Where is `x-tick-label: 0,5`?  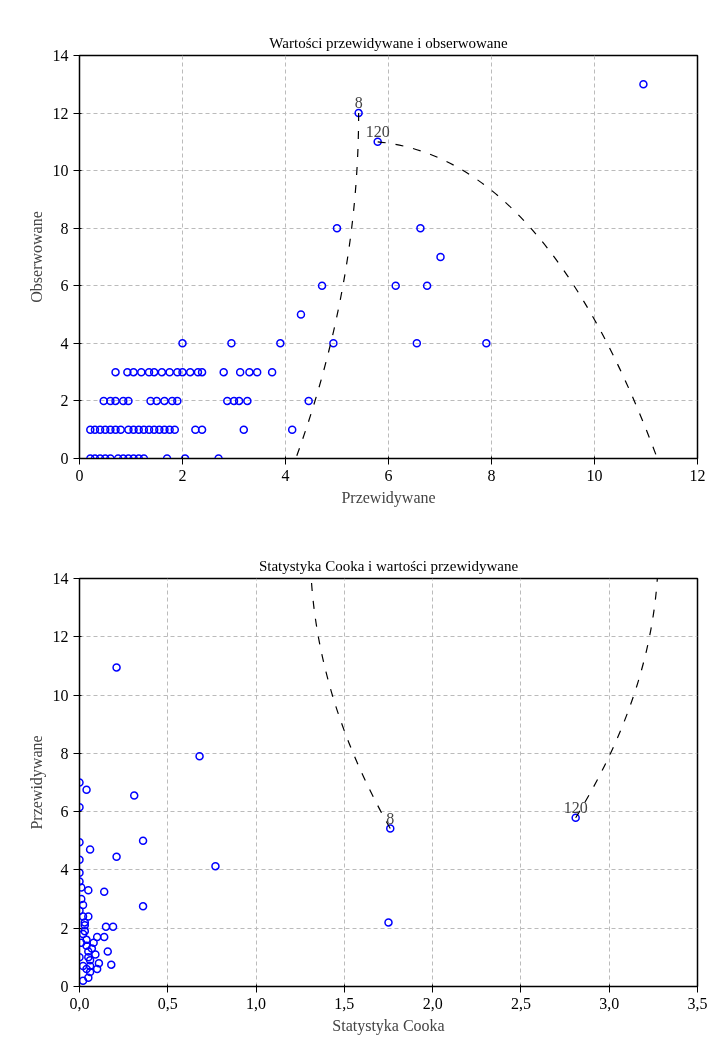 x-tick-label: 0,5 is located at coordinates (167, 1003).